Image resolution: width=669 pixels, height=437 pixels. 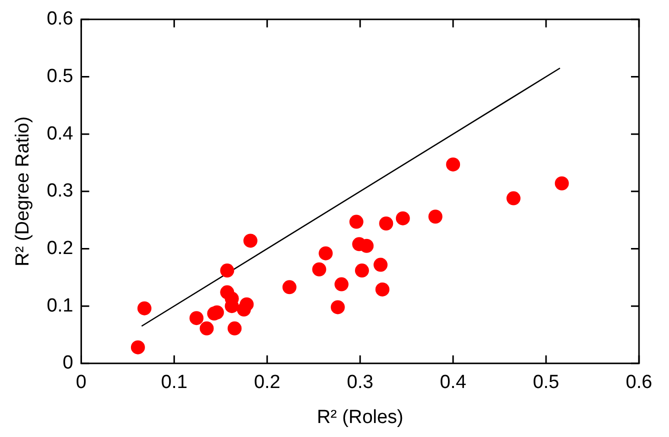 I want to click on x-axis-title: R² (Roles), so click(x=360, y=417).